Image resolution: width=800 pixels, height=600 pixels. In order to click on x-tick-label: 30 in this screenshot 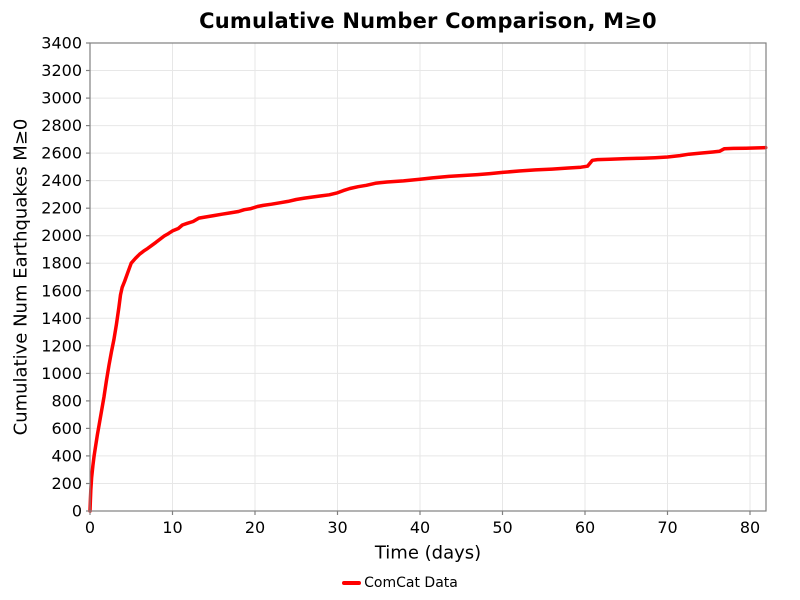, I will do `click(337, 527)`.